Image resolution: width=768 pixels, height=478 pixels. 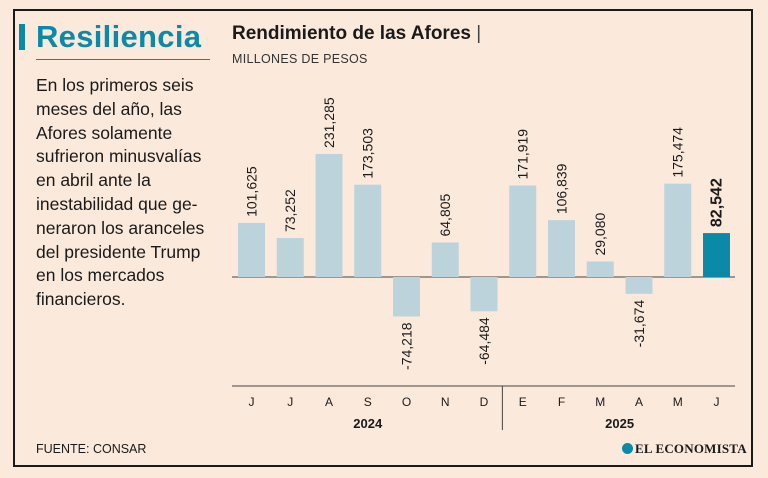 What do you see at coordinates (678, 152) in the screenshot?
I see `data-label: 175,474` at bounding box center [678, 152].